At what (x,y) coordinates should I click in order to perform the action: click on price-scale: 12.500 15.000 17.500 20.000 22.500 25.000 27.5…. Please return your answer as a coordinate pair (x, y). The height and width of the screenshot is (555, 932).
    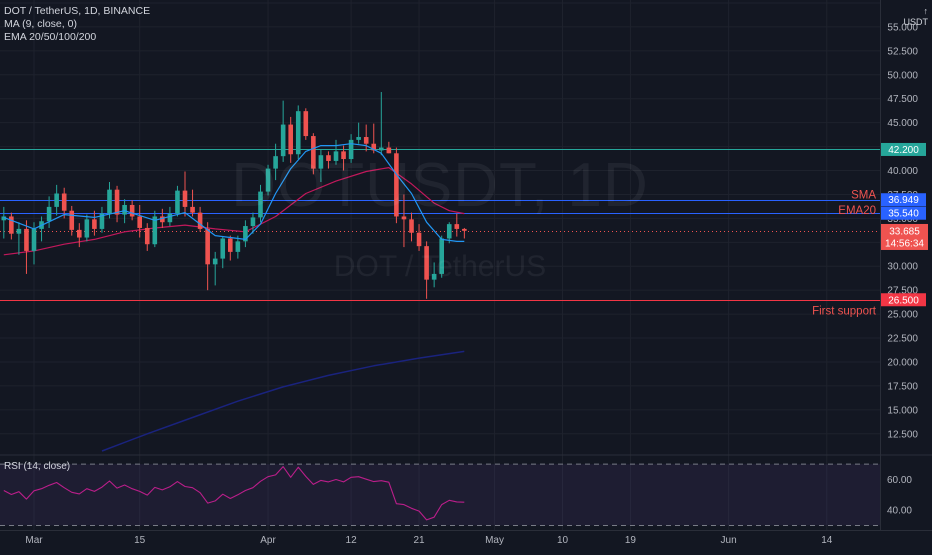
    Looking at the image, I should click on (904, 269).